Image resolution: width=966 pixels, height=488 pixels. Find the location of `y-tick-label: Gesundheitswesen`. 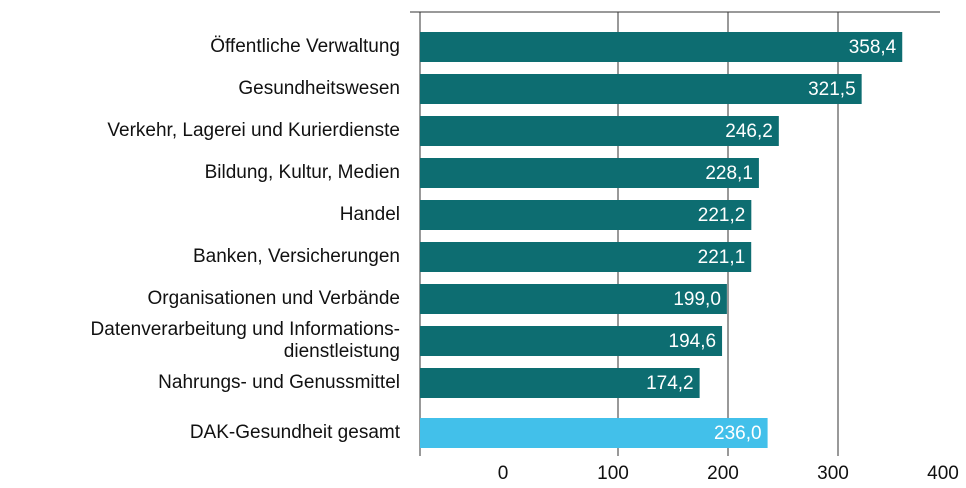

y-tick-label: Gesundheitswesen is located at coordinates (319, 88).